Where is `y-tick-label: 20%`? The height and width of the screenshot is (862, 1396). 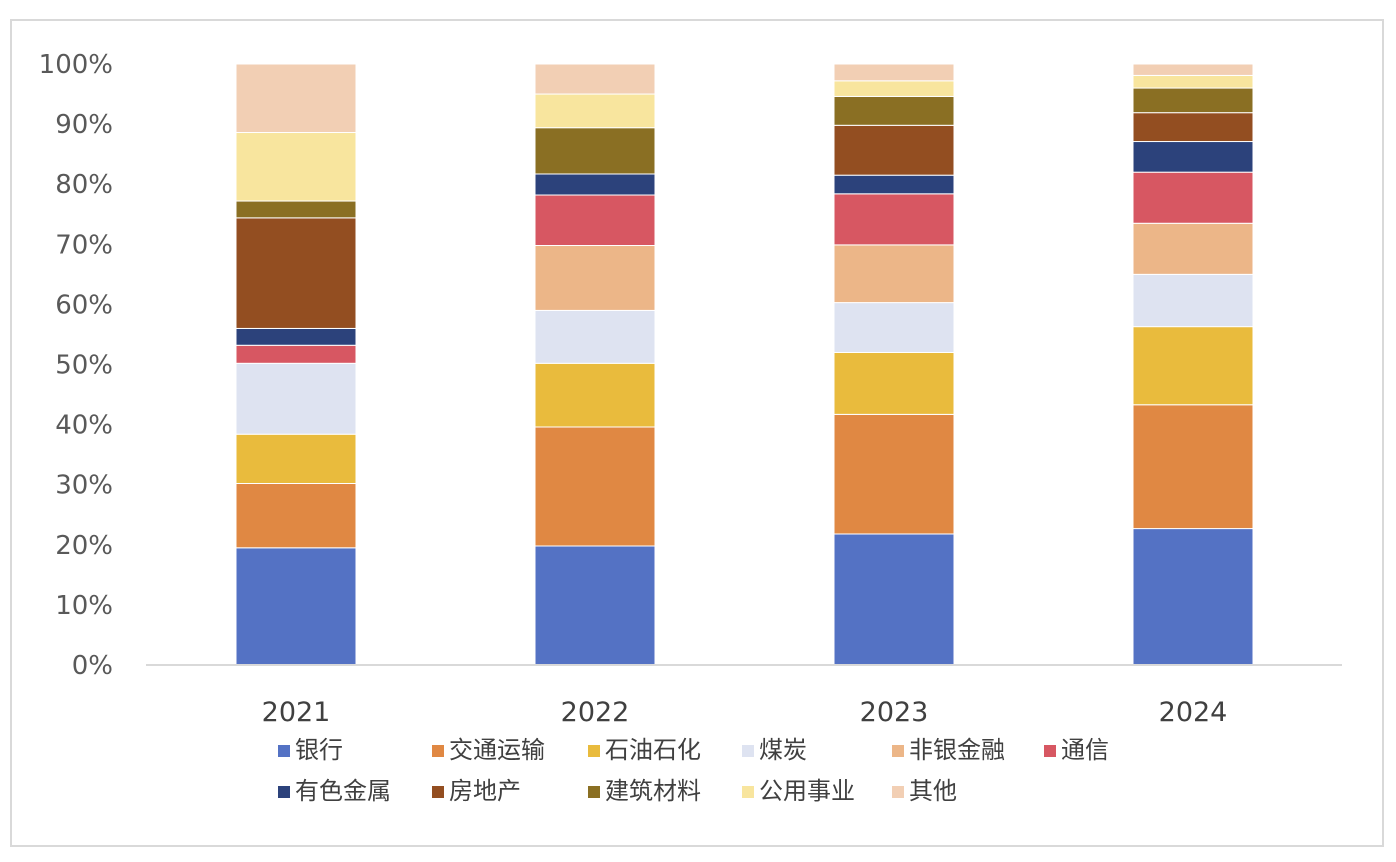
y-tick-label: 20% is located at coordinates (84, 546).